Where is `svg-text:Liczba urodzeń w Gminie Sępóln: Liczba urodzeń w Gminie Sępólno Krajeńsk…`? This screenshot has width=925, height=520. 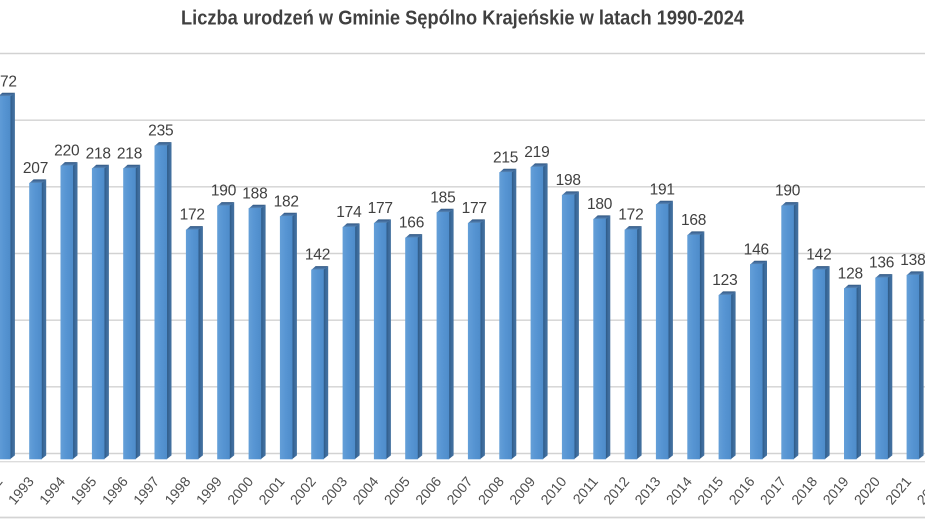 svg-text:Liczba urodzeń w Gminie Sępóln: Liczba urodzeń w Gminie Sępólno Krajeńsk… is located at coordinates (463, 19).